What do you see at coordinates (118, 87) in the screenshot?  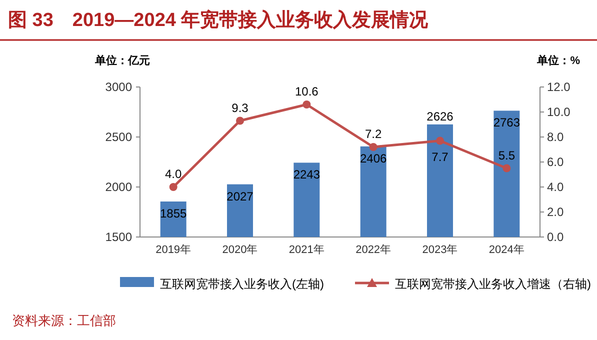 I see `y-tick-label: 3000` at bounding box center [118, 87].